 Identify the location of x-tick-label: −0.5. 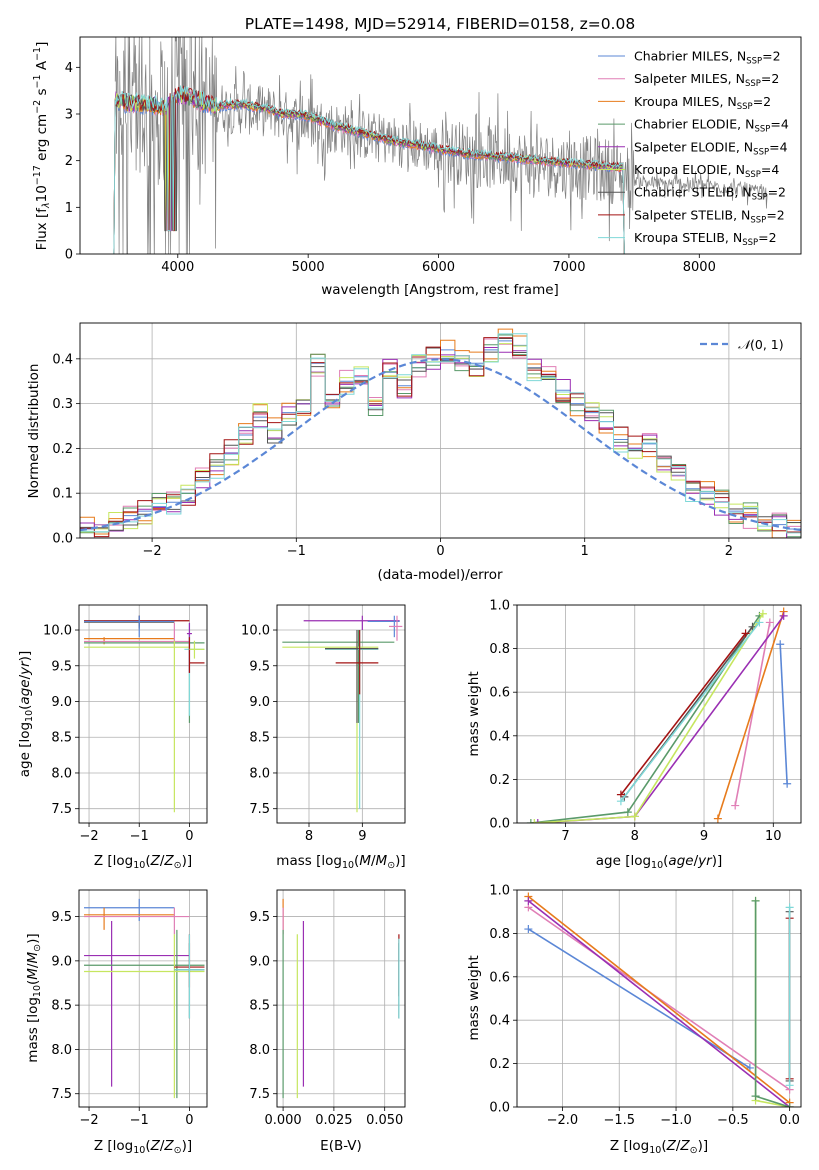
(733, 1120).